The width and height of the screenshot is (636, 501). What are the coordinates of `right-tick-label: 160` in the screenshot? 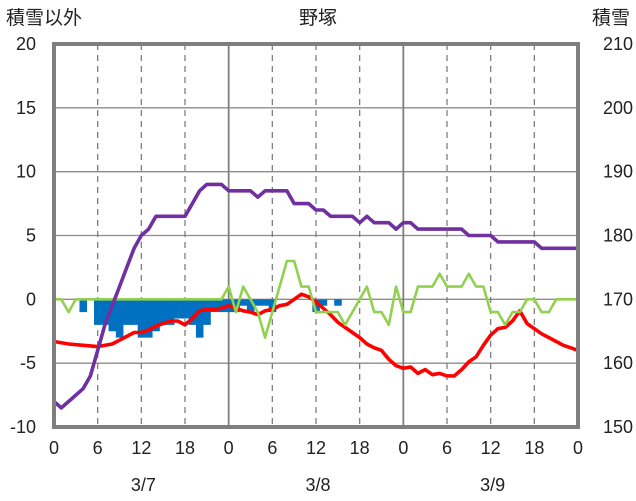 It's located at (618, 363).